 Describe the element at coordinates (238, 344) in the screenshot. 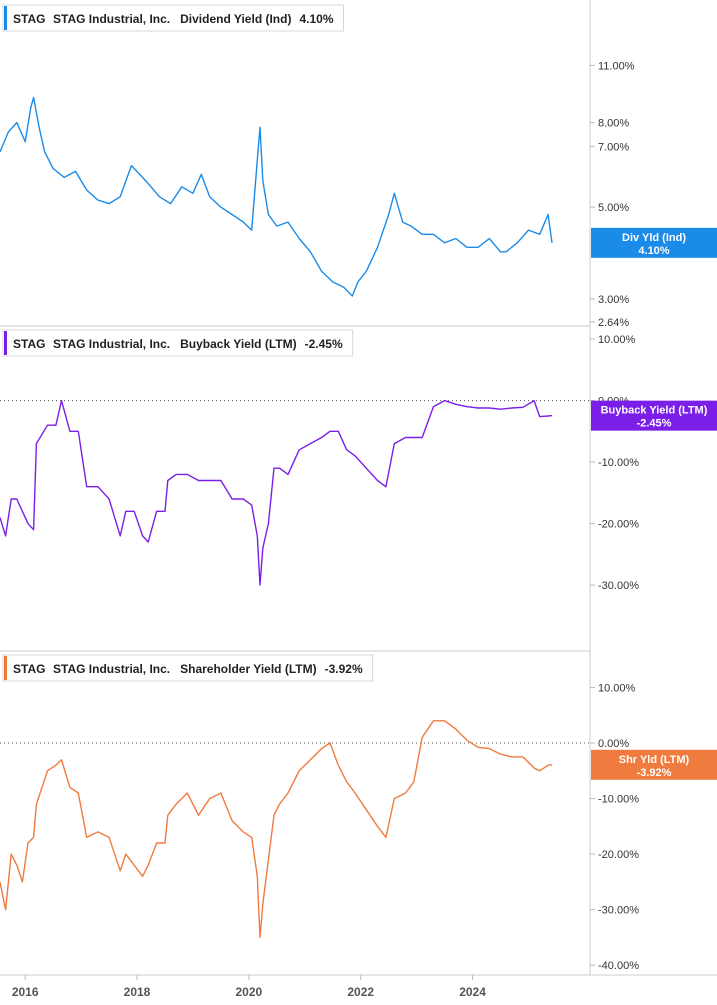

I see `legend-metric: Buyback Yield (LTM)` at that location.